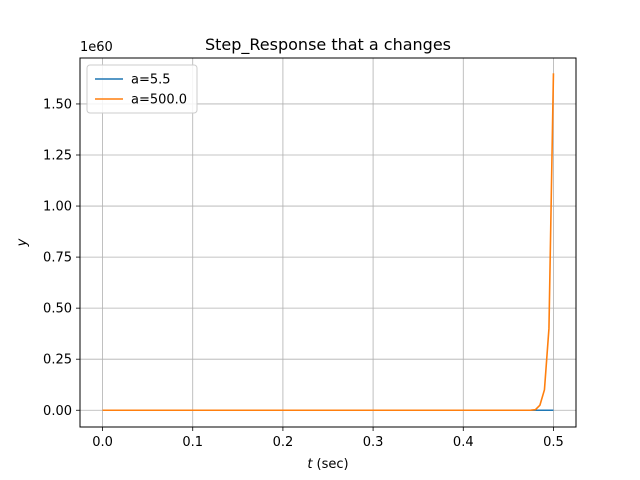 Image resolution: width=640 pixels, height=480 pixels. Describe the element at coordinates (192, 442) in the screenshot. I see `x-tick-label: 0.1` at that location.